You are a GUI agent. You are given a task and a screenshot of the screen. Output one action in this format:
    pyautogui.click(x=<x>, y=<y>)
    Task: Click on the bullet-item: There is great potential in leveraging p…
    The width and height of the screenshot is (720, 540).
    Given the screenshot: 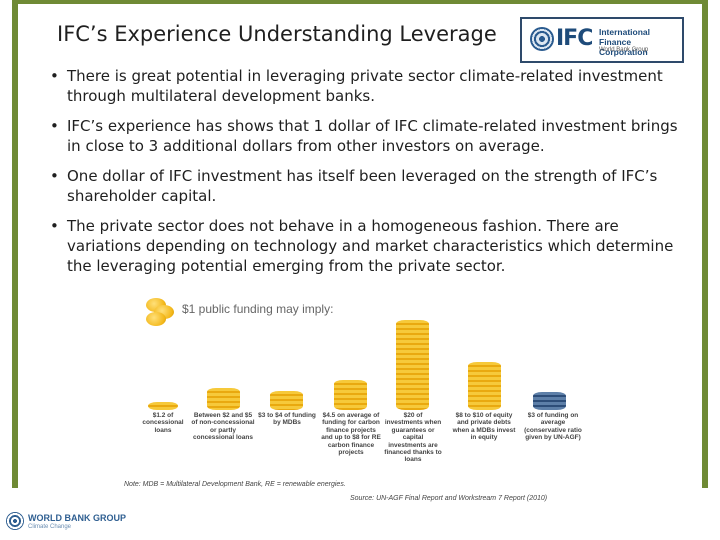 What is the action you would take?
    pyautogui.click(x=368, y=86)
    